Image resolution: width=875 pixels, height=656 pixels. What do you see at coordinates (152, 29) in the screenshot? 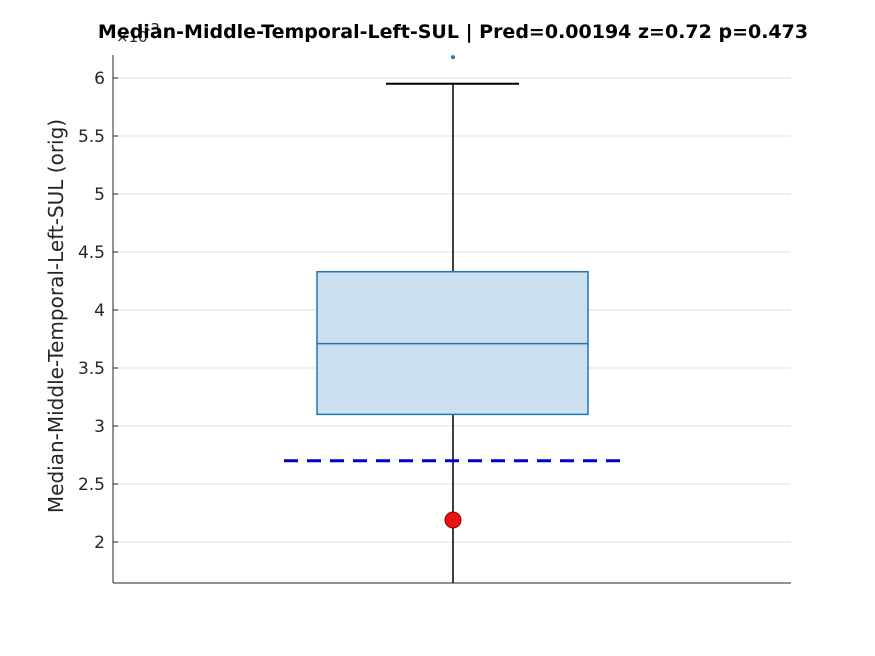
I see `y-exponent-power: -3` at bounding box center [152, 29].